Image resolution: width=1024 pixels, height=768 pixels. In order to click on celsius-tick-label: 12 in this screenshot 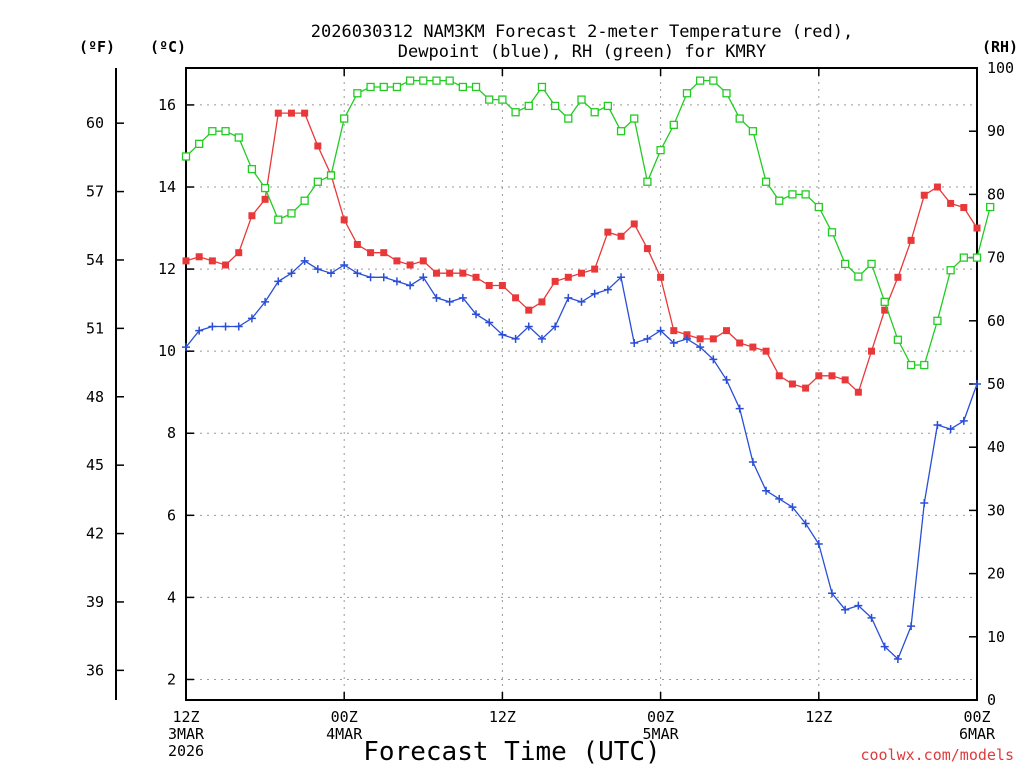, I will do `click(167, 269)`.